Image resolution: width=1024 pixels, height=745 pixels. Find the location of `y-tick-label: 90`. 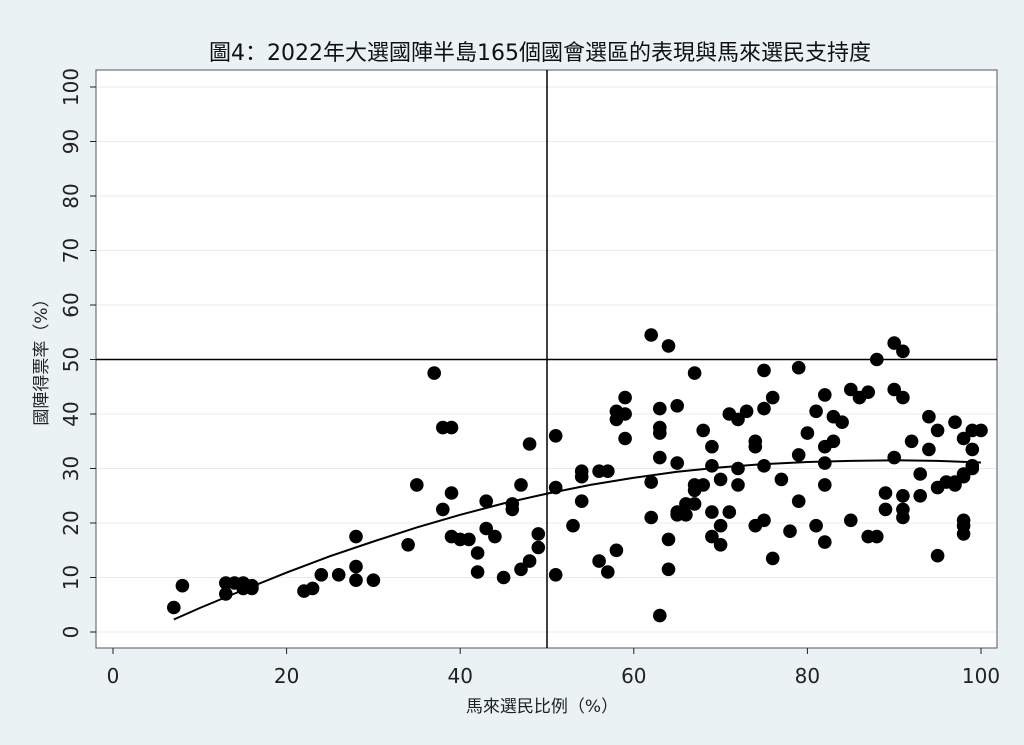

y-tick-label: 90 is located at coordinates (71, 141).